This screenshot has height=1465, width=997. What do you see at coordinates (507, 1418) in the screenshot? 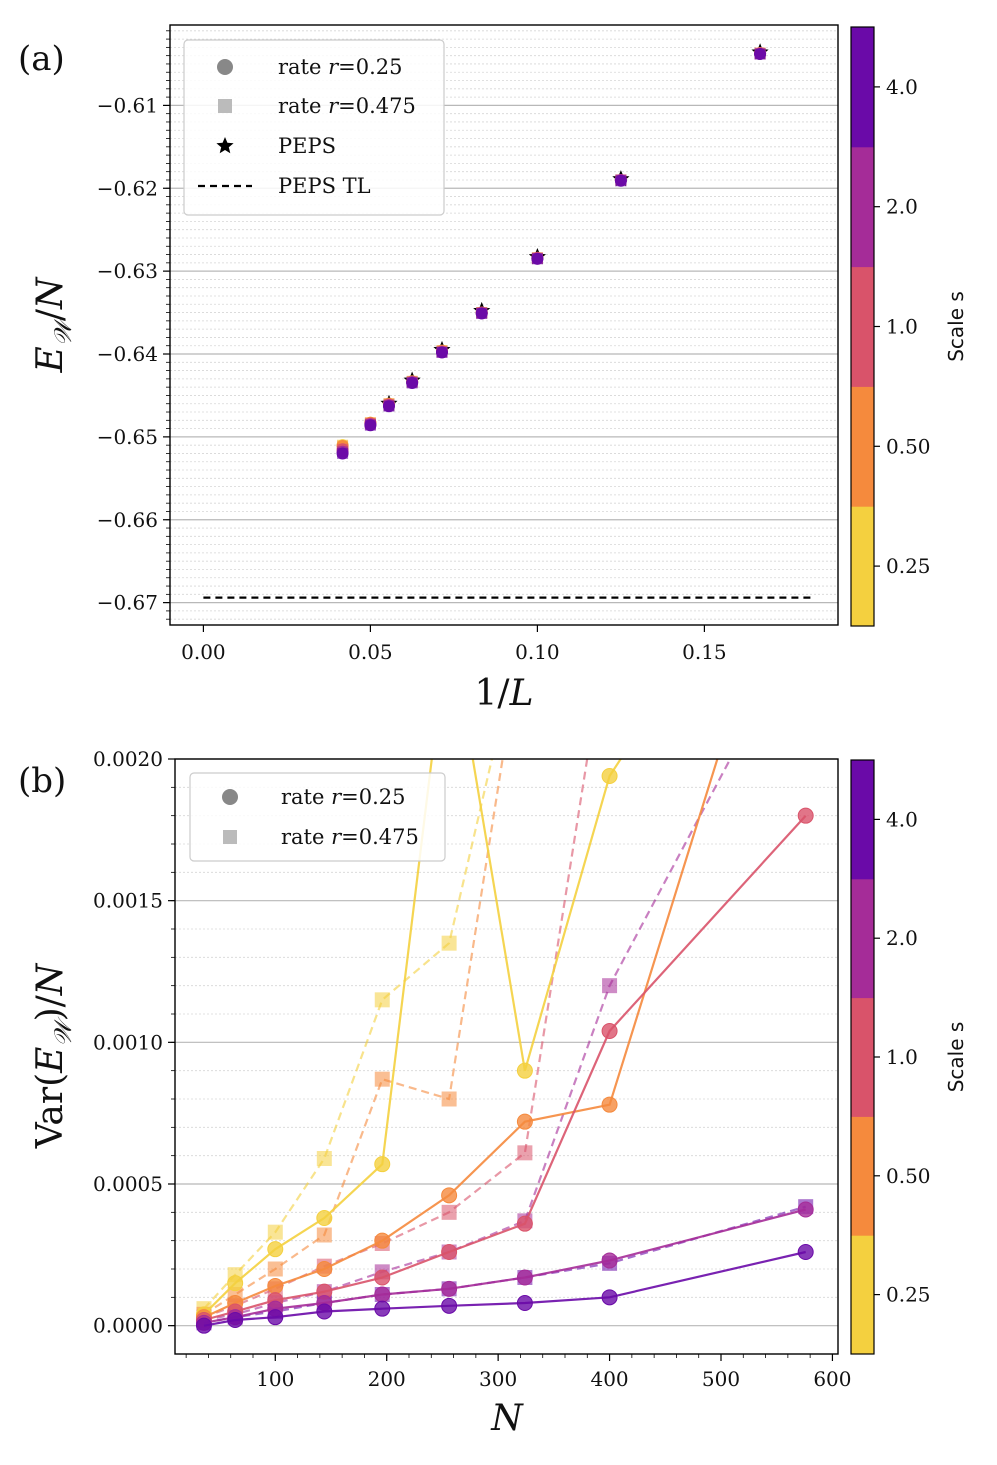
I see `panel-b-xlabel: N` at bounding box center [507, 1418].